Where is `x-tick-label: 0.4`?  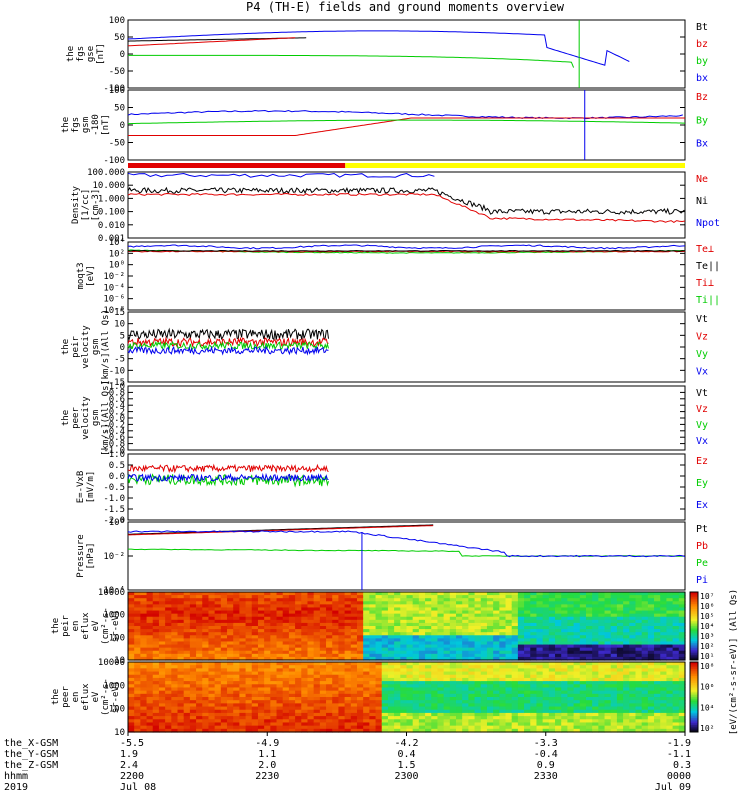 x-tick-label: 0.4 is located at coordinates (406, 754).